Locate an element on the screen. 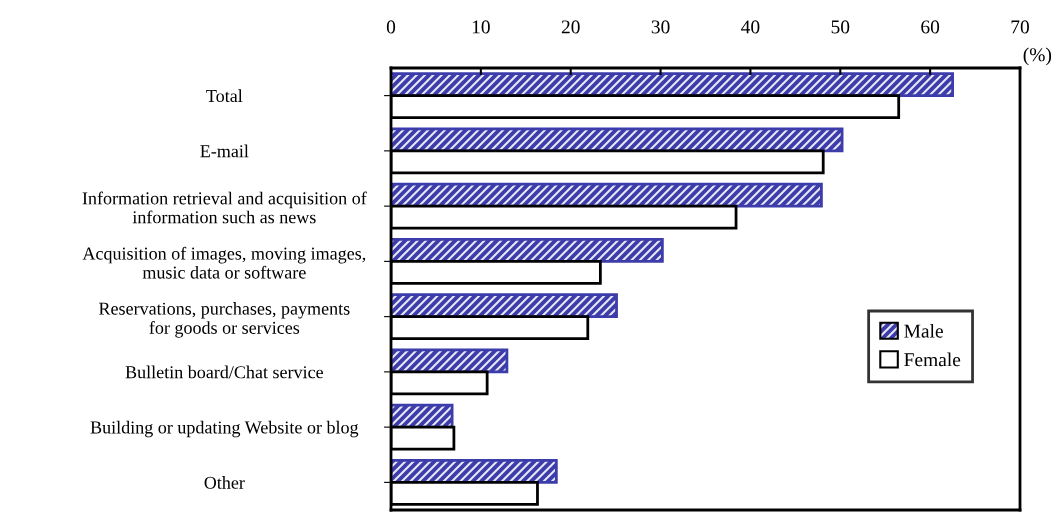  x-tick-label: 60 is located at coordinates (930, 27).